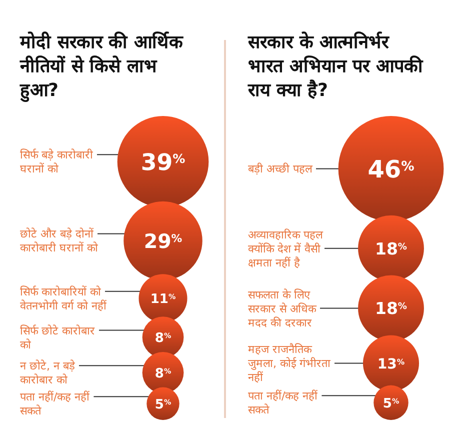  What do you see at coordinates (47, 373) in the screenshot?
I see `category-label: न छोटे, न बड़े कारोबार को` at bounding box center [47, 373].